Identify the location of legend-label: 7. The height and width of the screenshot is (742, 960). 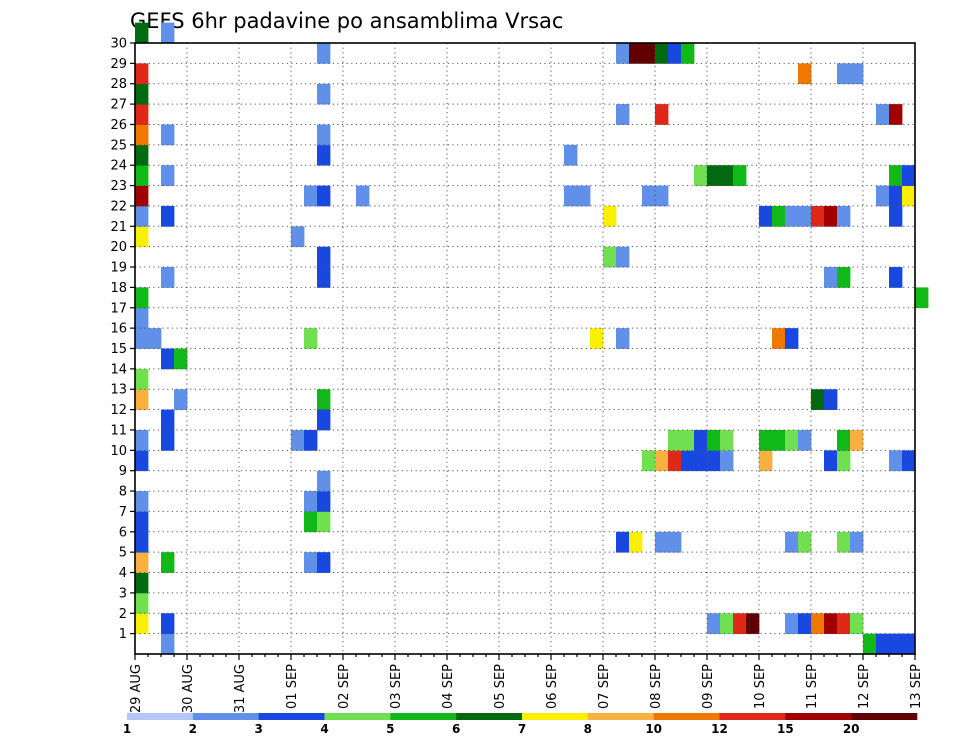
(522, 729).